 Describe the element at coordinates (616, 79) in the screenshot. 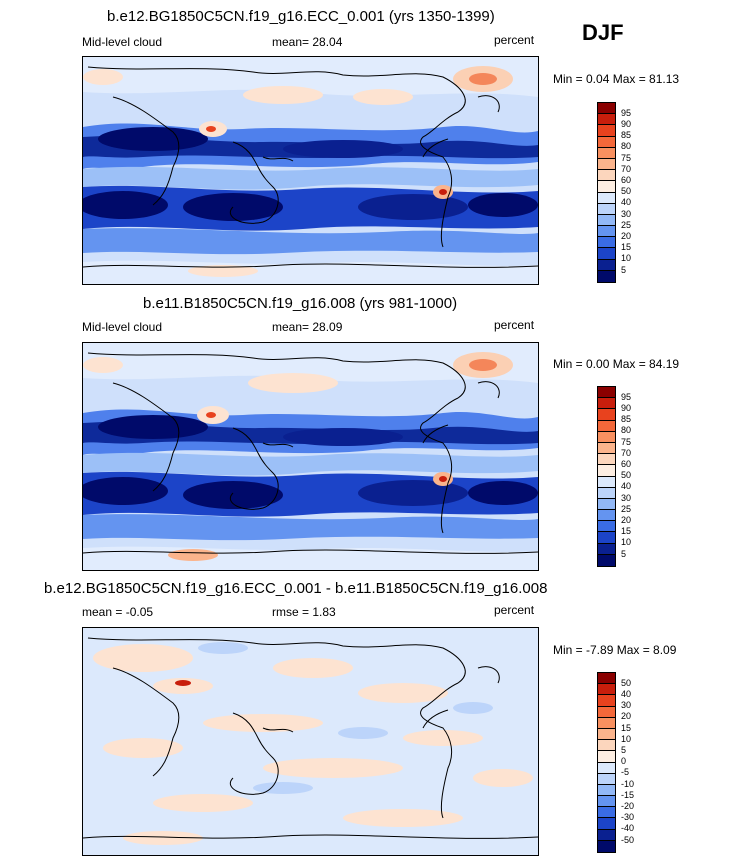

I see `panel-1-minmax: Min = 0.04 Max = 81.13` at that location.